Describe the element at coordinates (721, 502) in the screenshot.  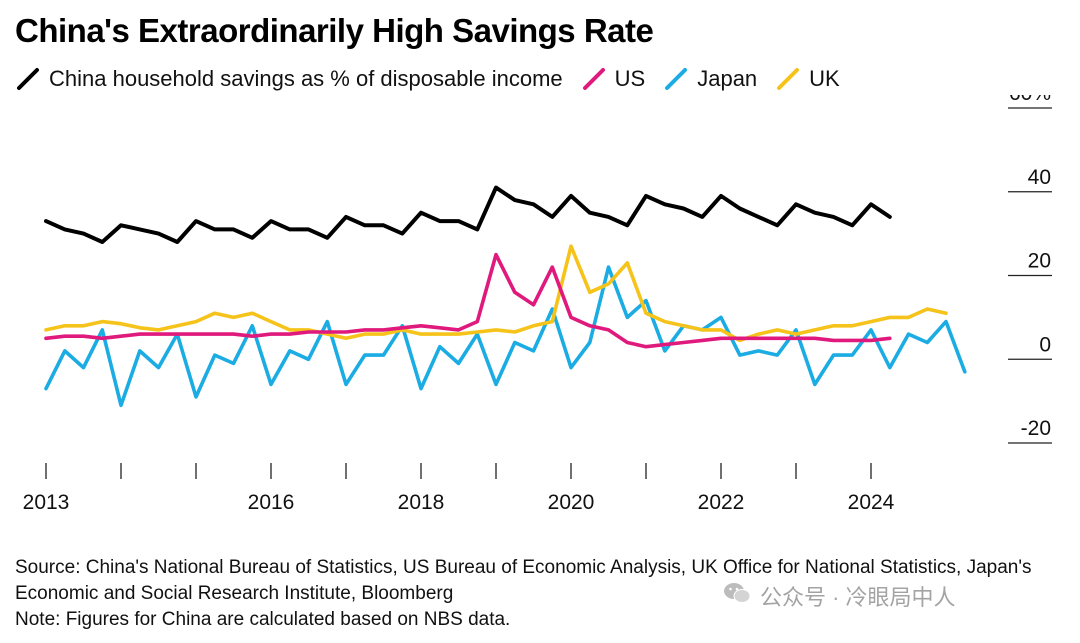
I see `x-tick-label-4: 2022` at that location.